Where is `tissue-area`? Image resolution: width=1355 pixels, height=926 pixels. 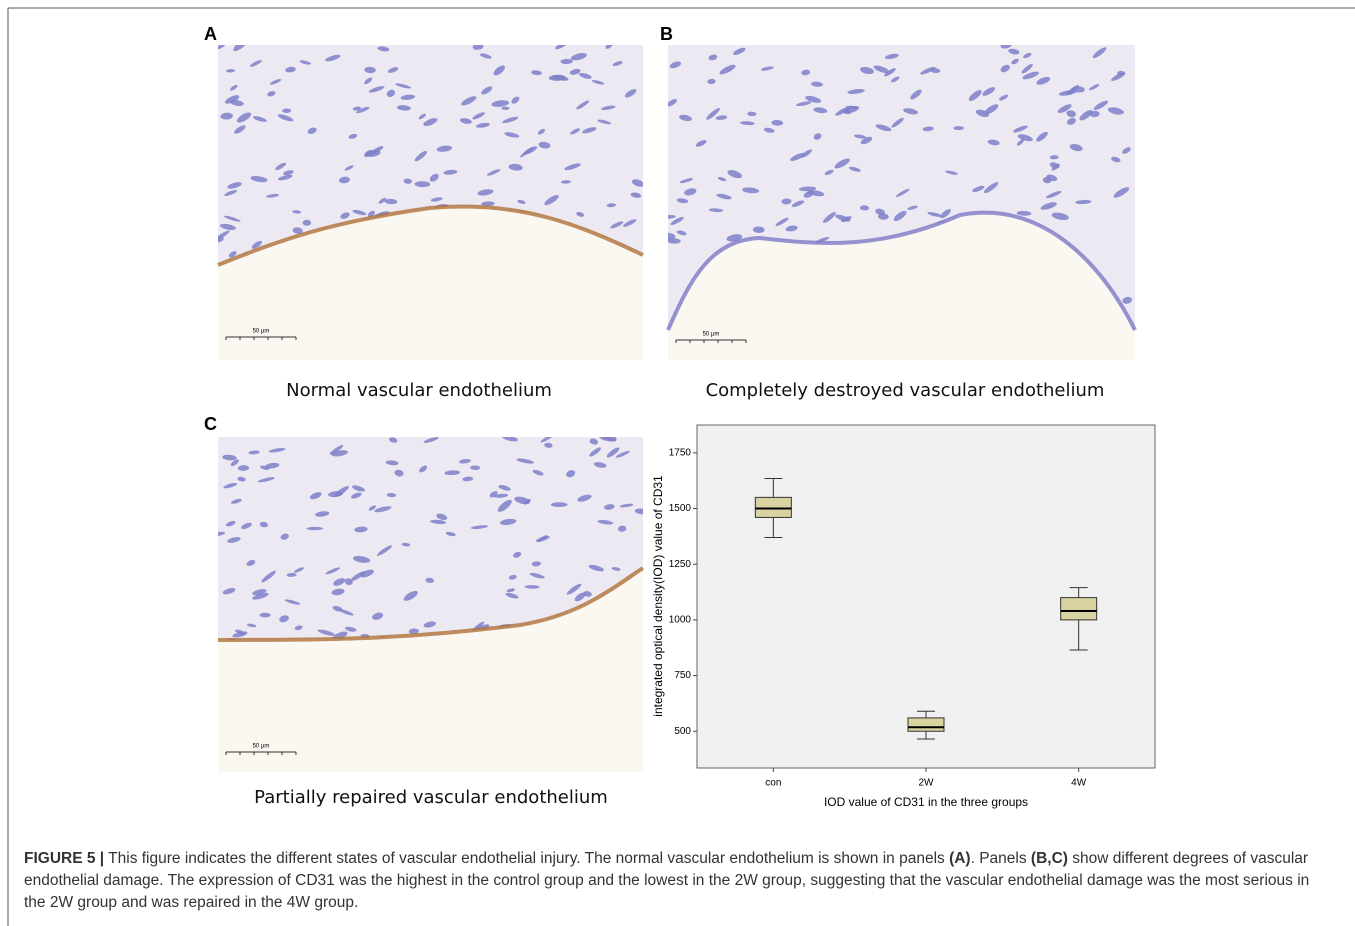
tissue-area is located at coordinates (430, 538).